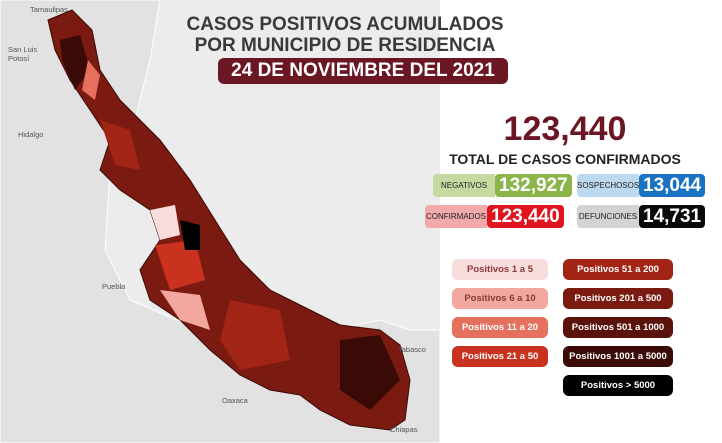 The image size is (722, 443). I want to click on legend-item: Positivos 201 a 500, so click(618, 298).